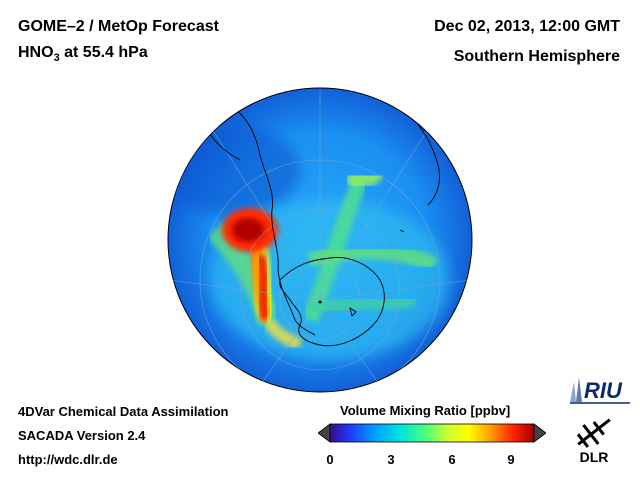 The image size is (640, 480). I want to click on colorbar-tick-3: 3, so click(391, 459).